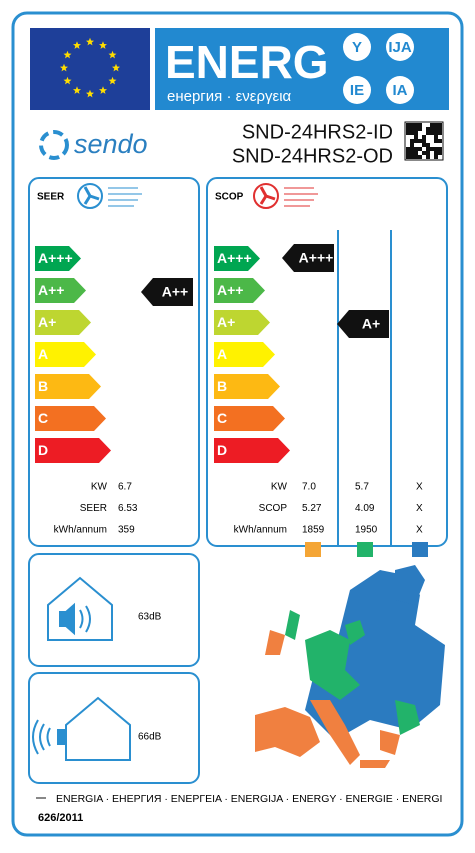 The width and height of the screenshot is (475, 853). What do you see at coordinates (222, 386) in the screenshot?
I see `energy-class-label: B` at bounding box center [222, 386].